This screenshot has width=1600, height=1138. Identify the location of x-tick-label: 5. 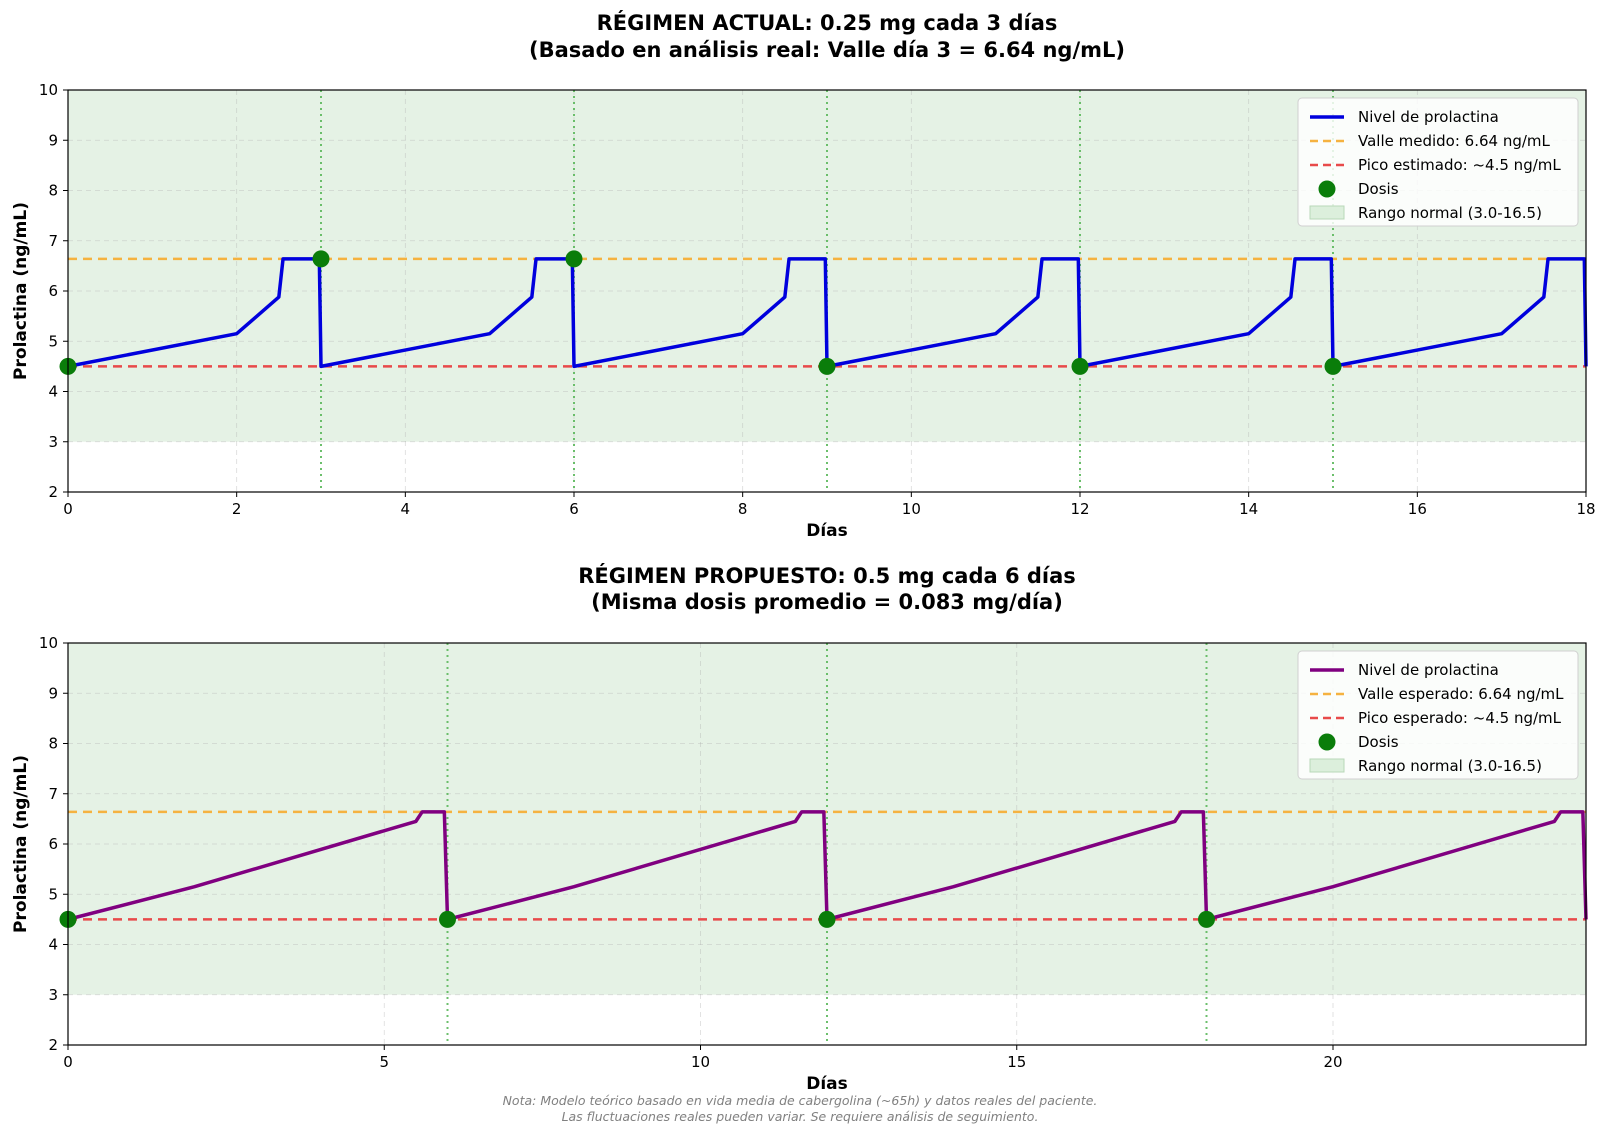
(384, 1062).